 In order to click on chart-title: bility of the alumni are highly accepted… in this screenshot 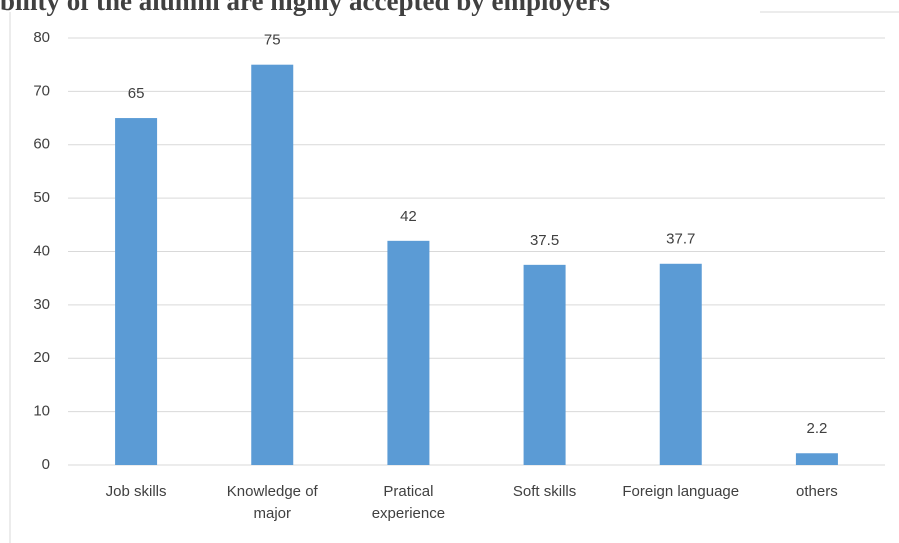, I will do `click(305, 8)`.